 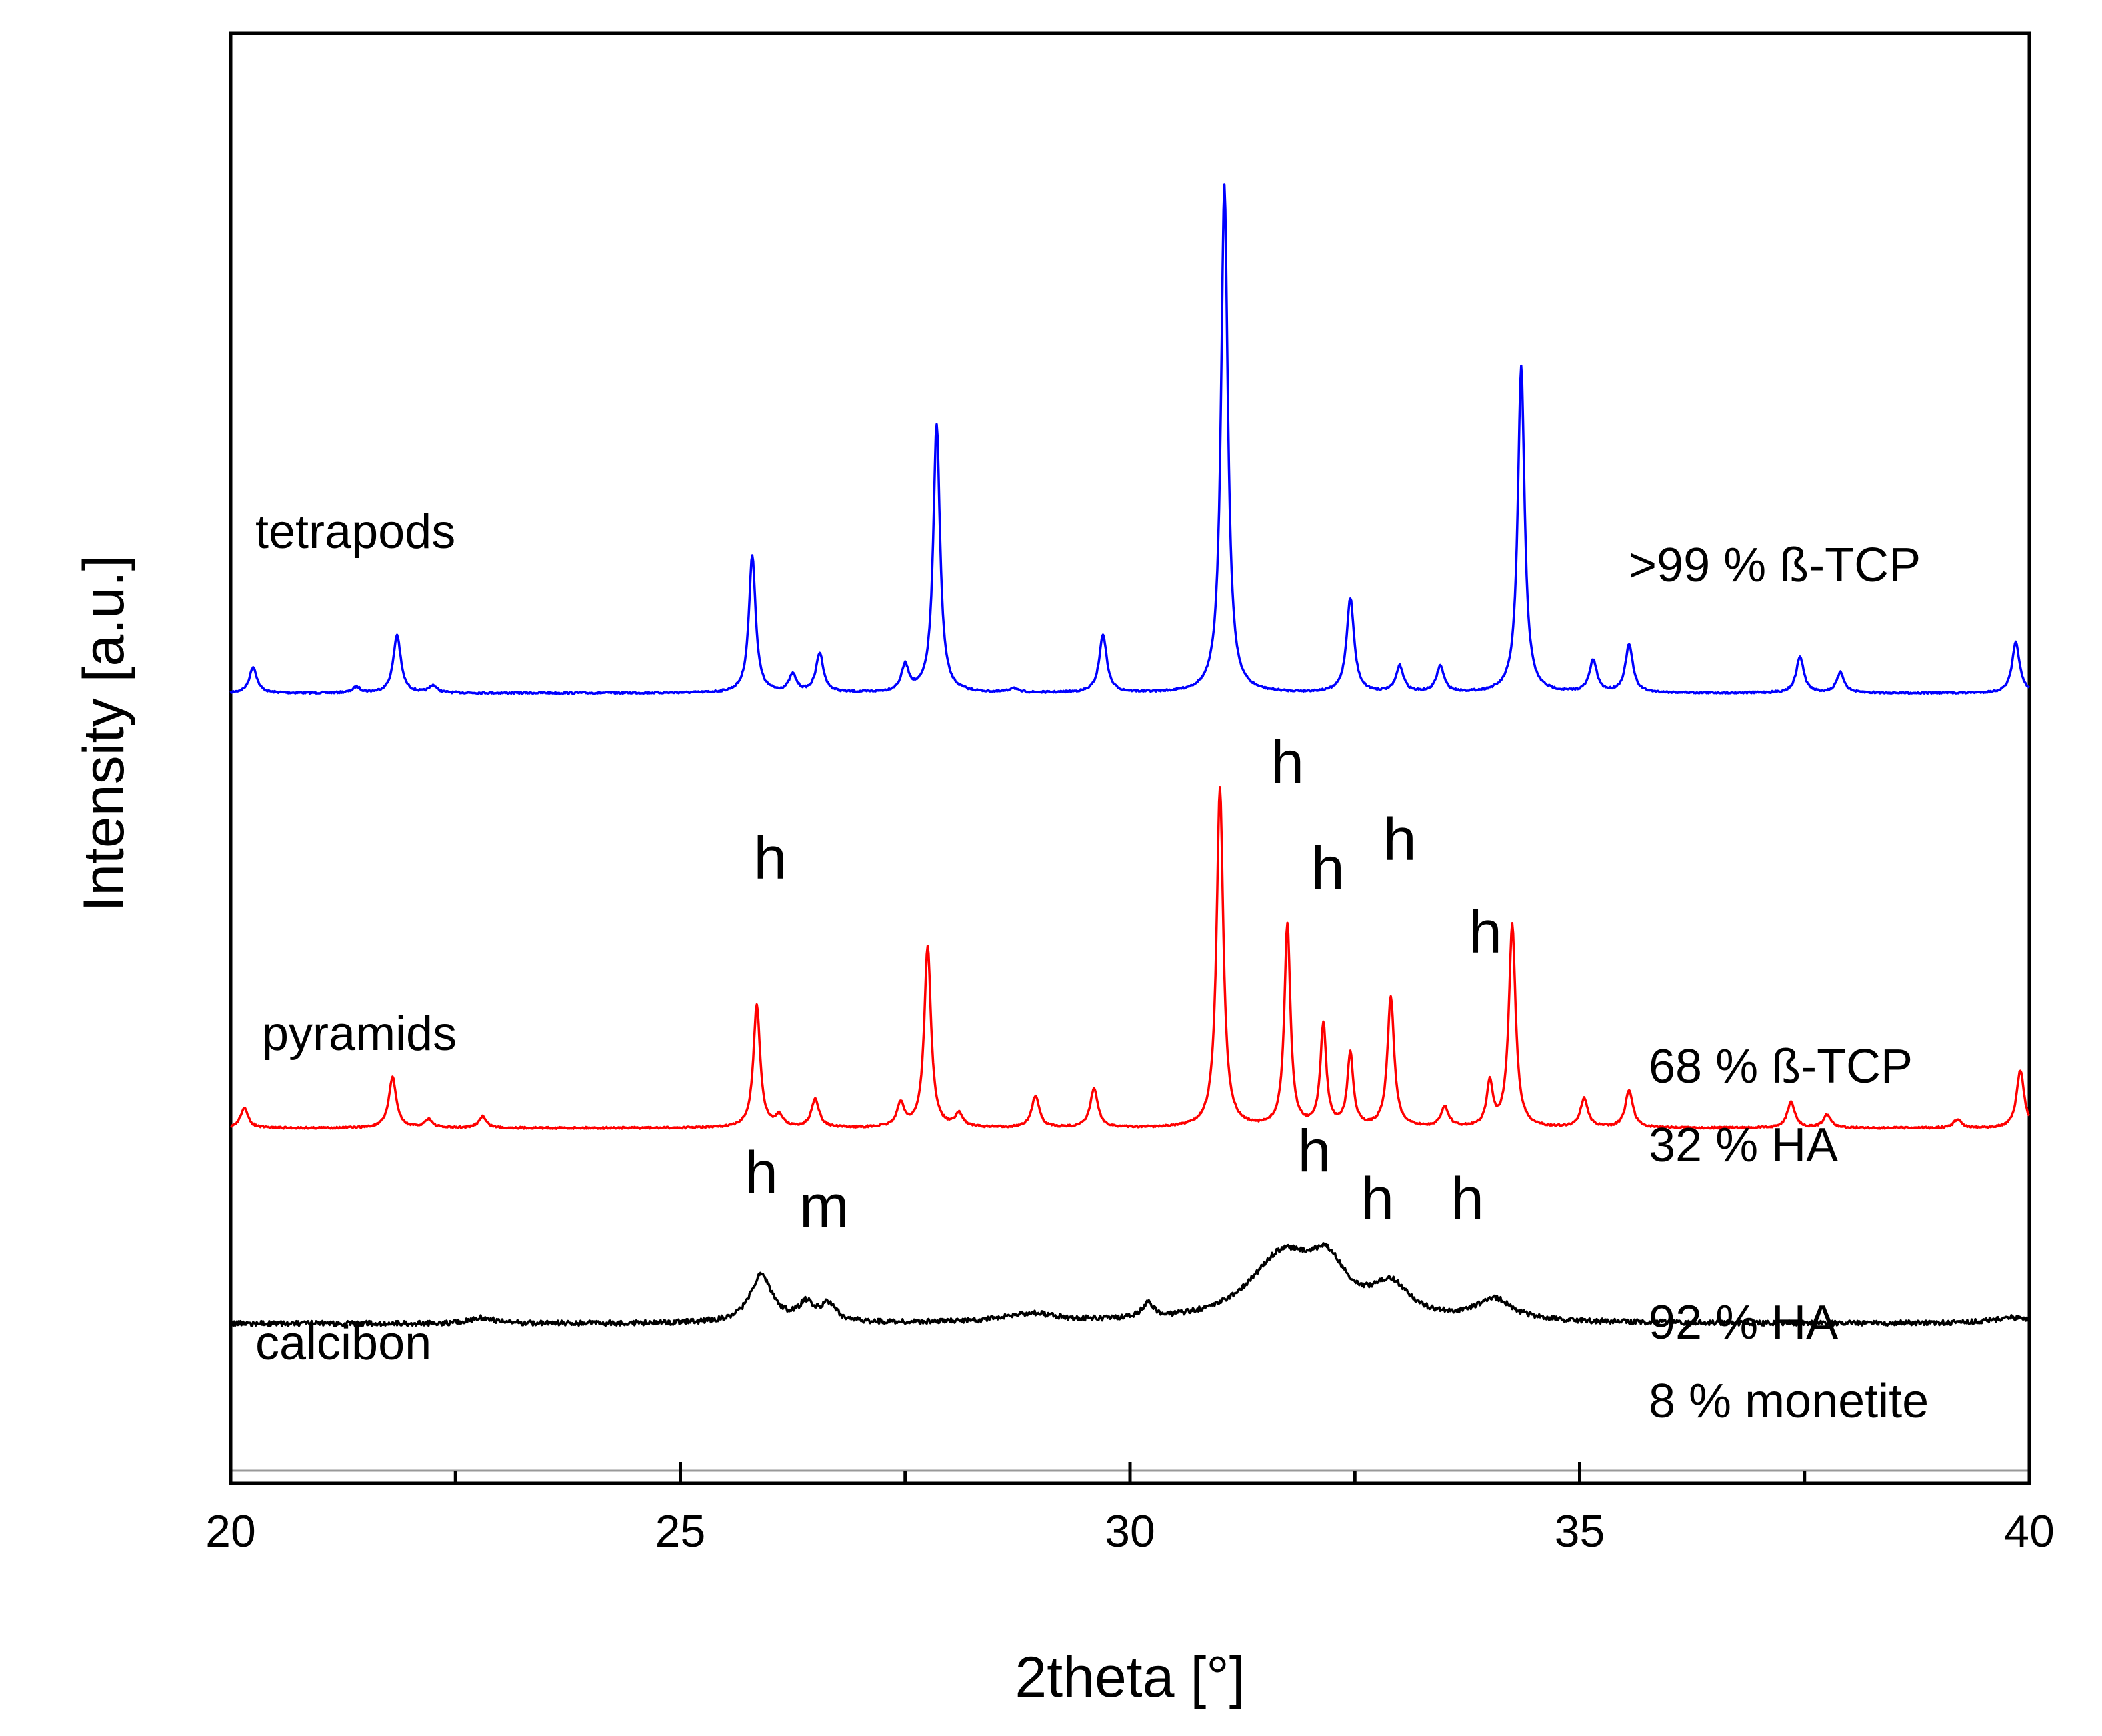 What do you see at coordinates (824, 1206) in the screenshot?
I see `calcibon-peak-label: m` at bounding box center [824, 1206].